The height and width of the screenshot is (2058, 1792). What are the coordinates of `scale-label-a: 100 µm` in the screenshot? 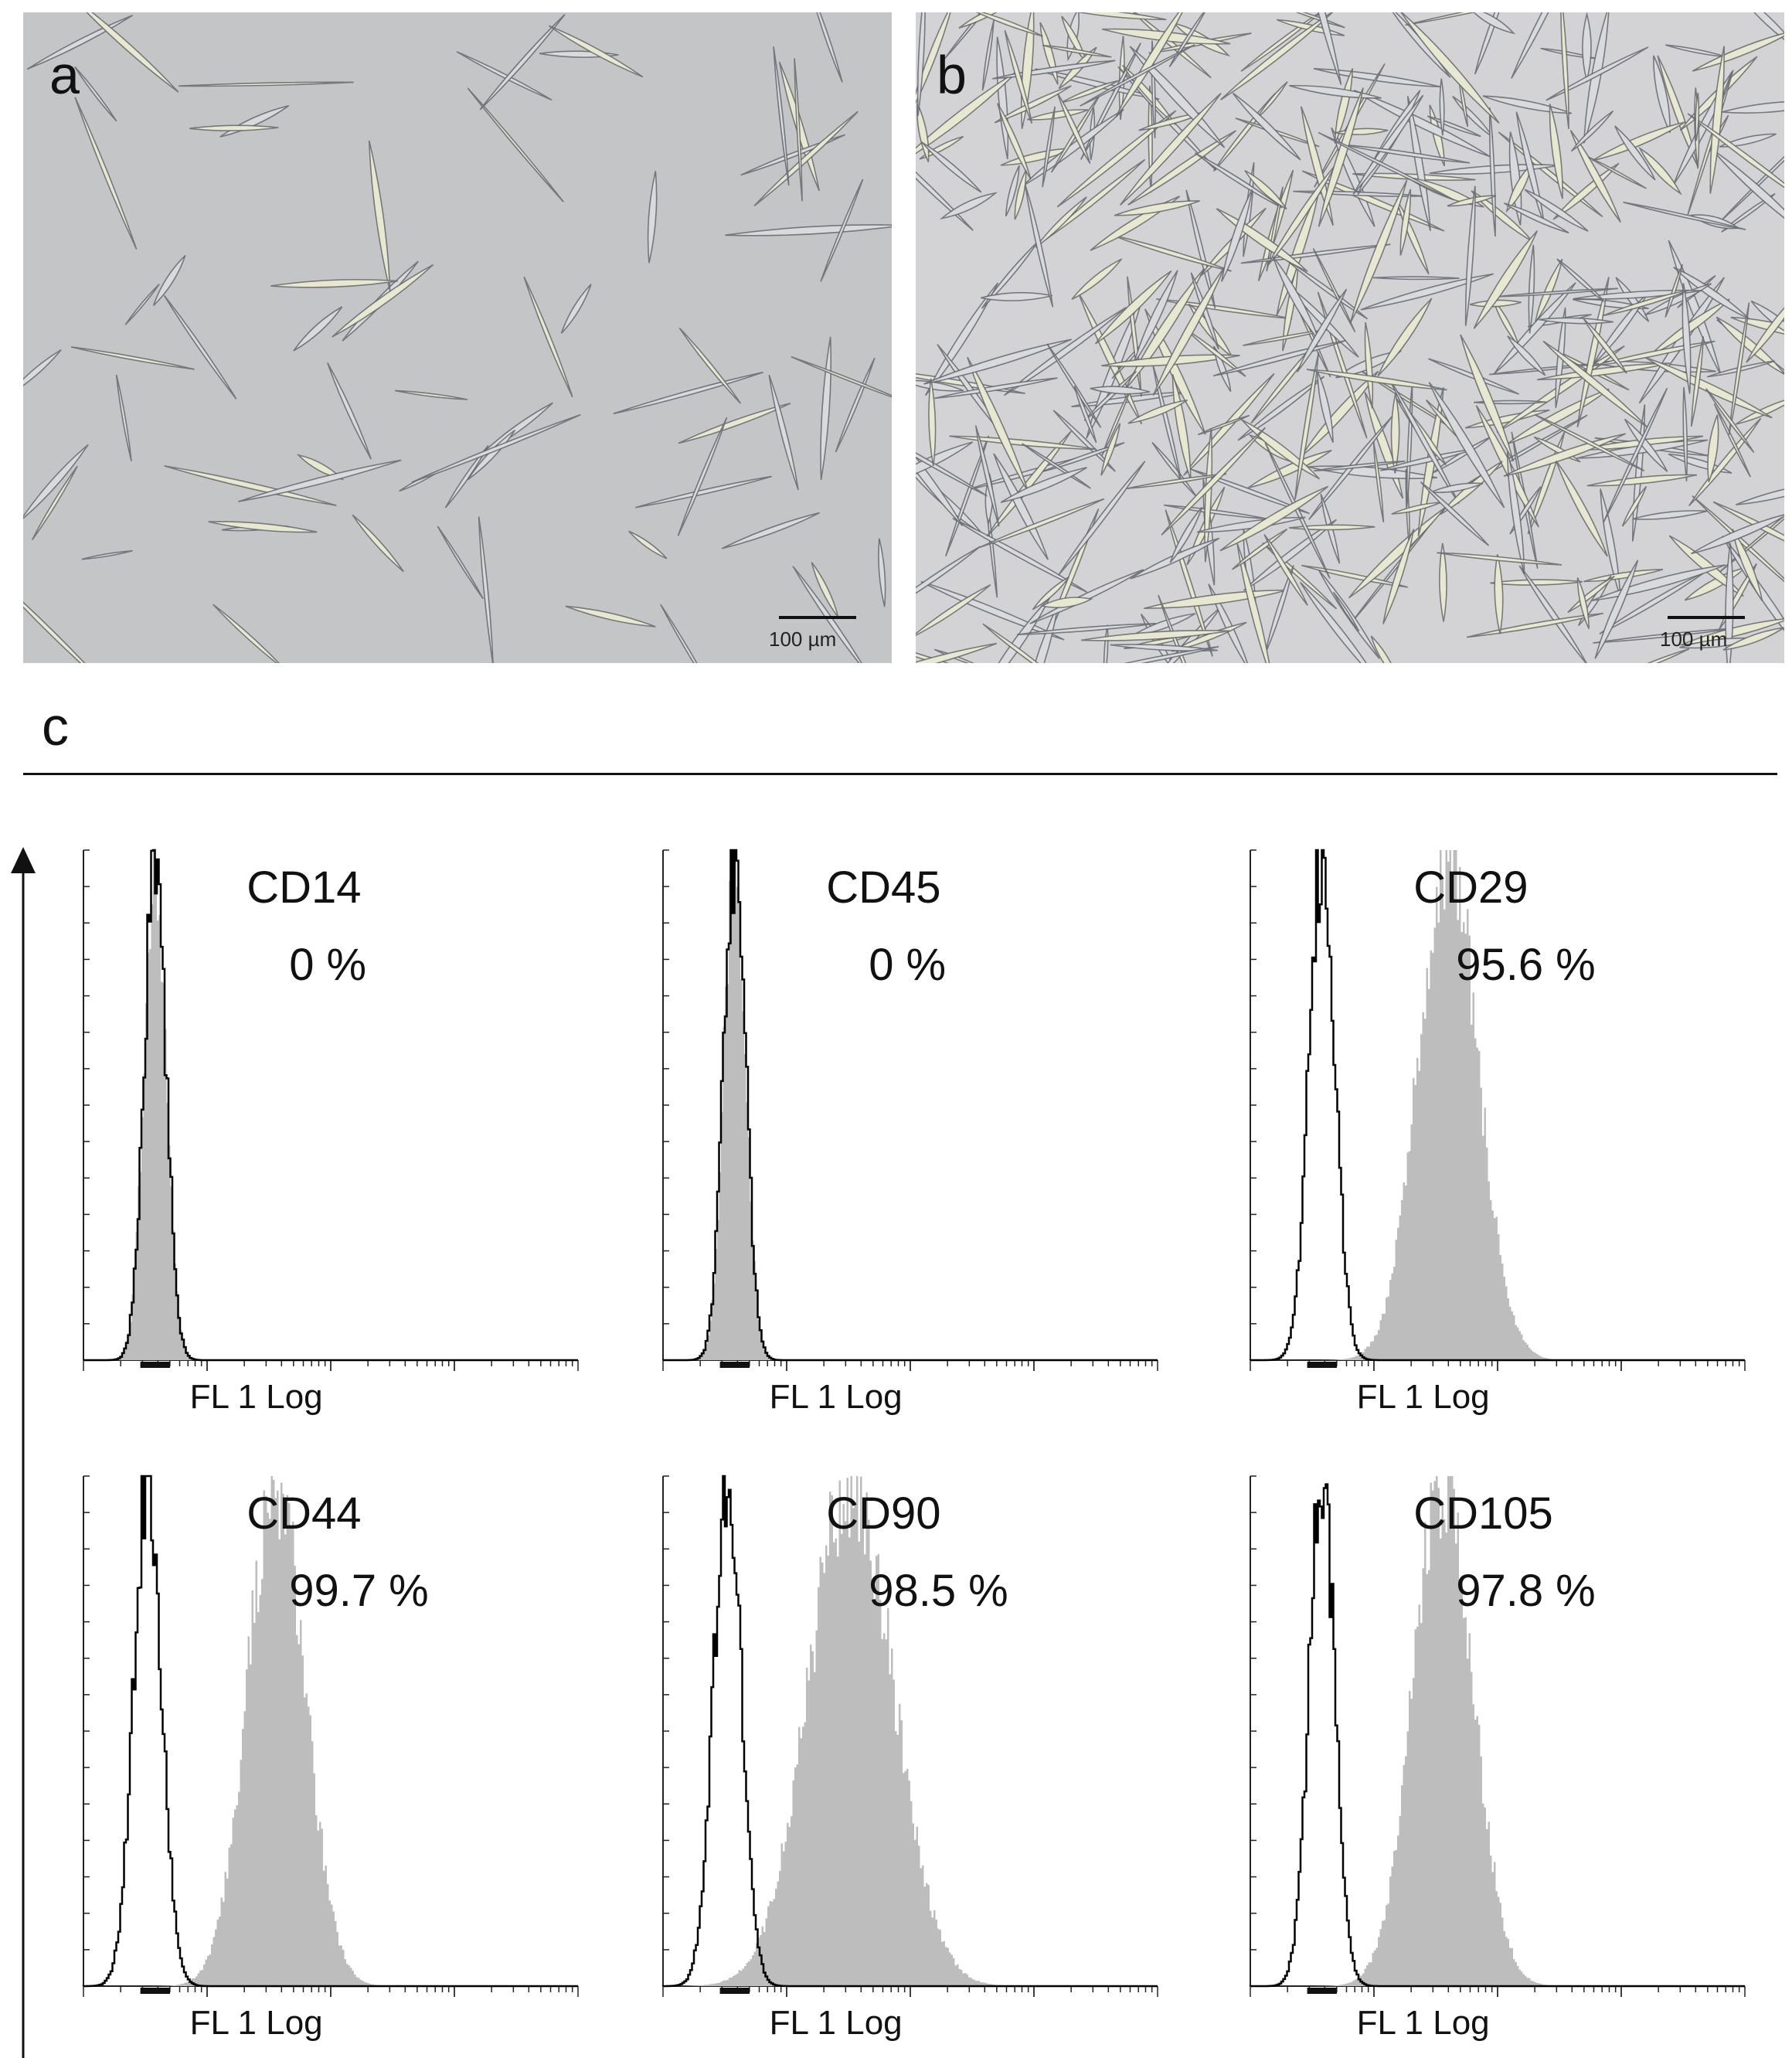 It's located at (803, 639).